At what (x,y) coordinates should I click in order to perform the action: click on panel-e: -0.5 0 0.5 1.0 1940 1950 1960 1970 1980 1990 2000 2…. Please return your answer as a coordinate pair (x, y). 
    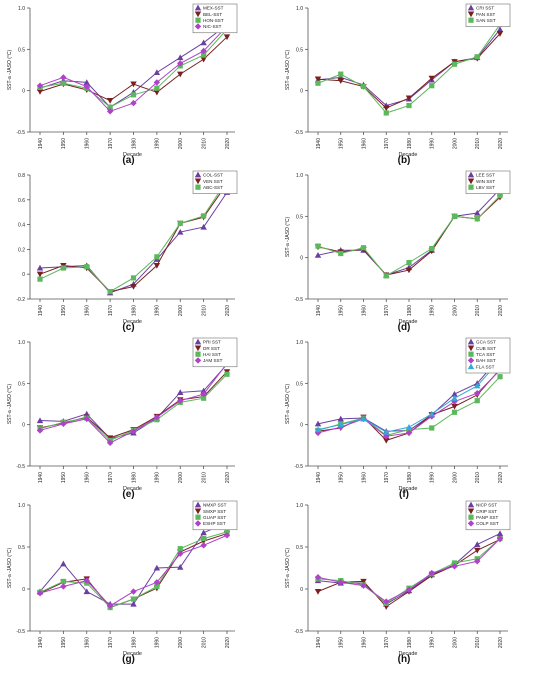
    Looking at the image, I should click on (122, 418).